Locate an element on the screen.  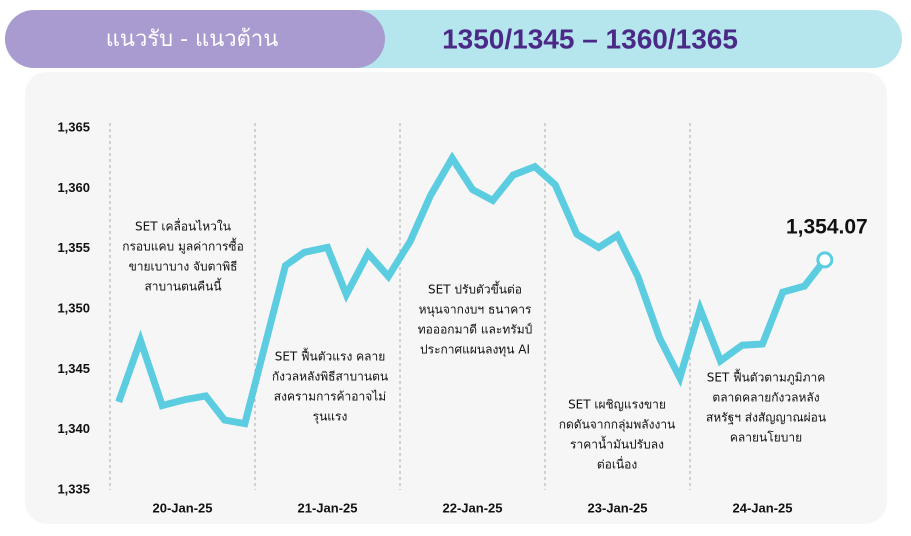
annotation: กรอบแคบ มูลค่าการซื้อ is located at coordinates (183, 246).